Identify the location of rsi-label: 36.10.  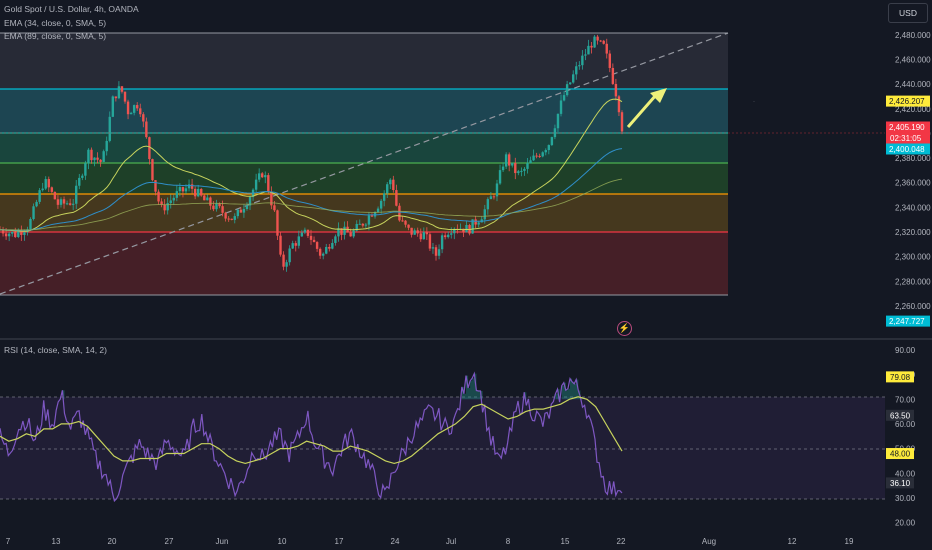
(900, 483).